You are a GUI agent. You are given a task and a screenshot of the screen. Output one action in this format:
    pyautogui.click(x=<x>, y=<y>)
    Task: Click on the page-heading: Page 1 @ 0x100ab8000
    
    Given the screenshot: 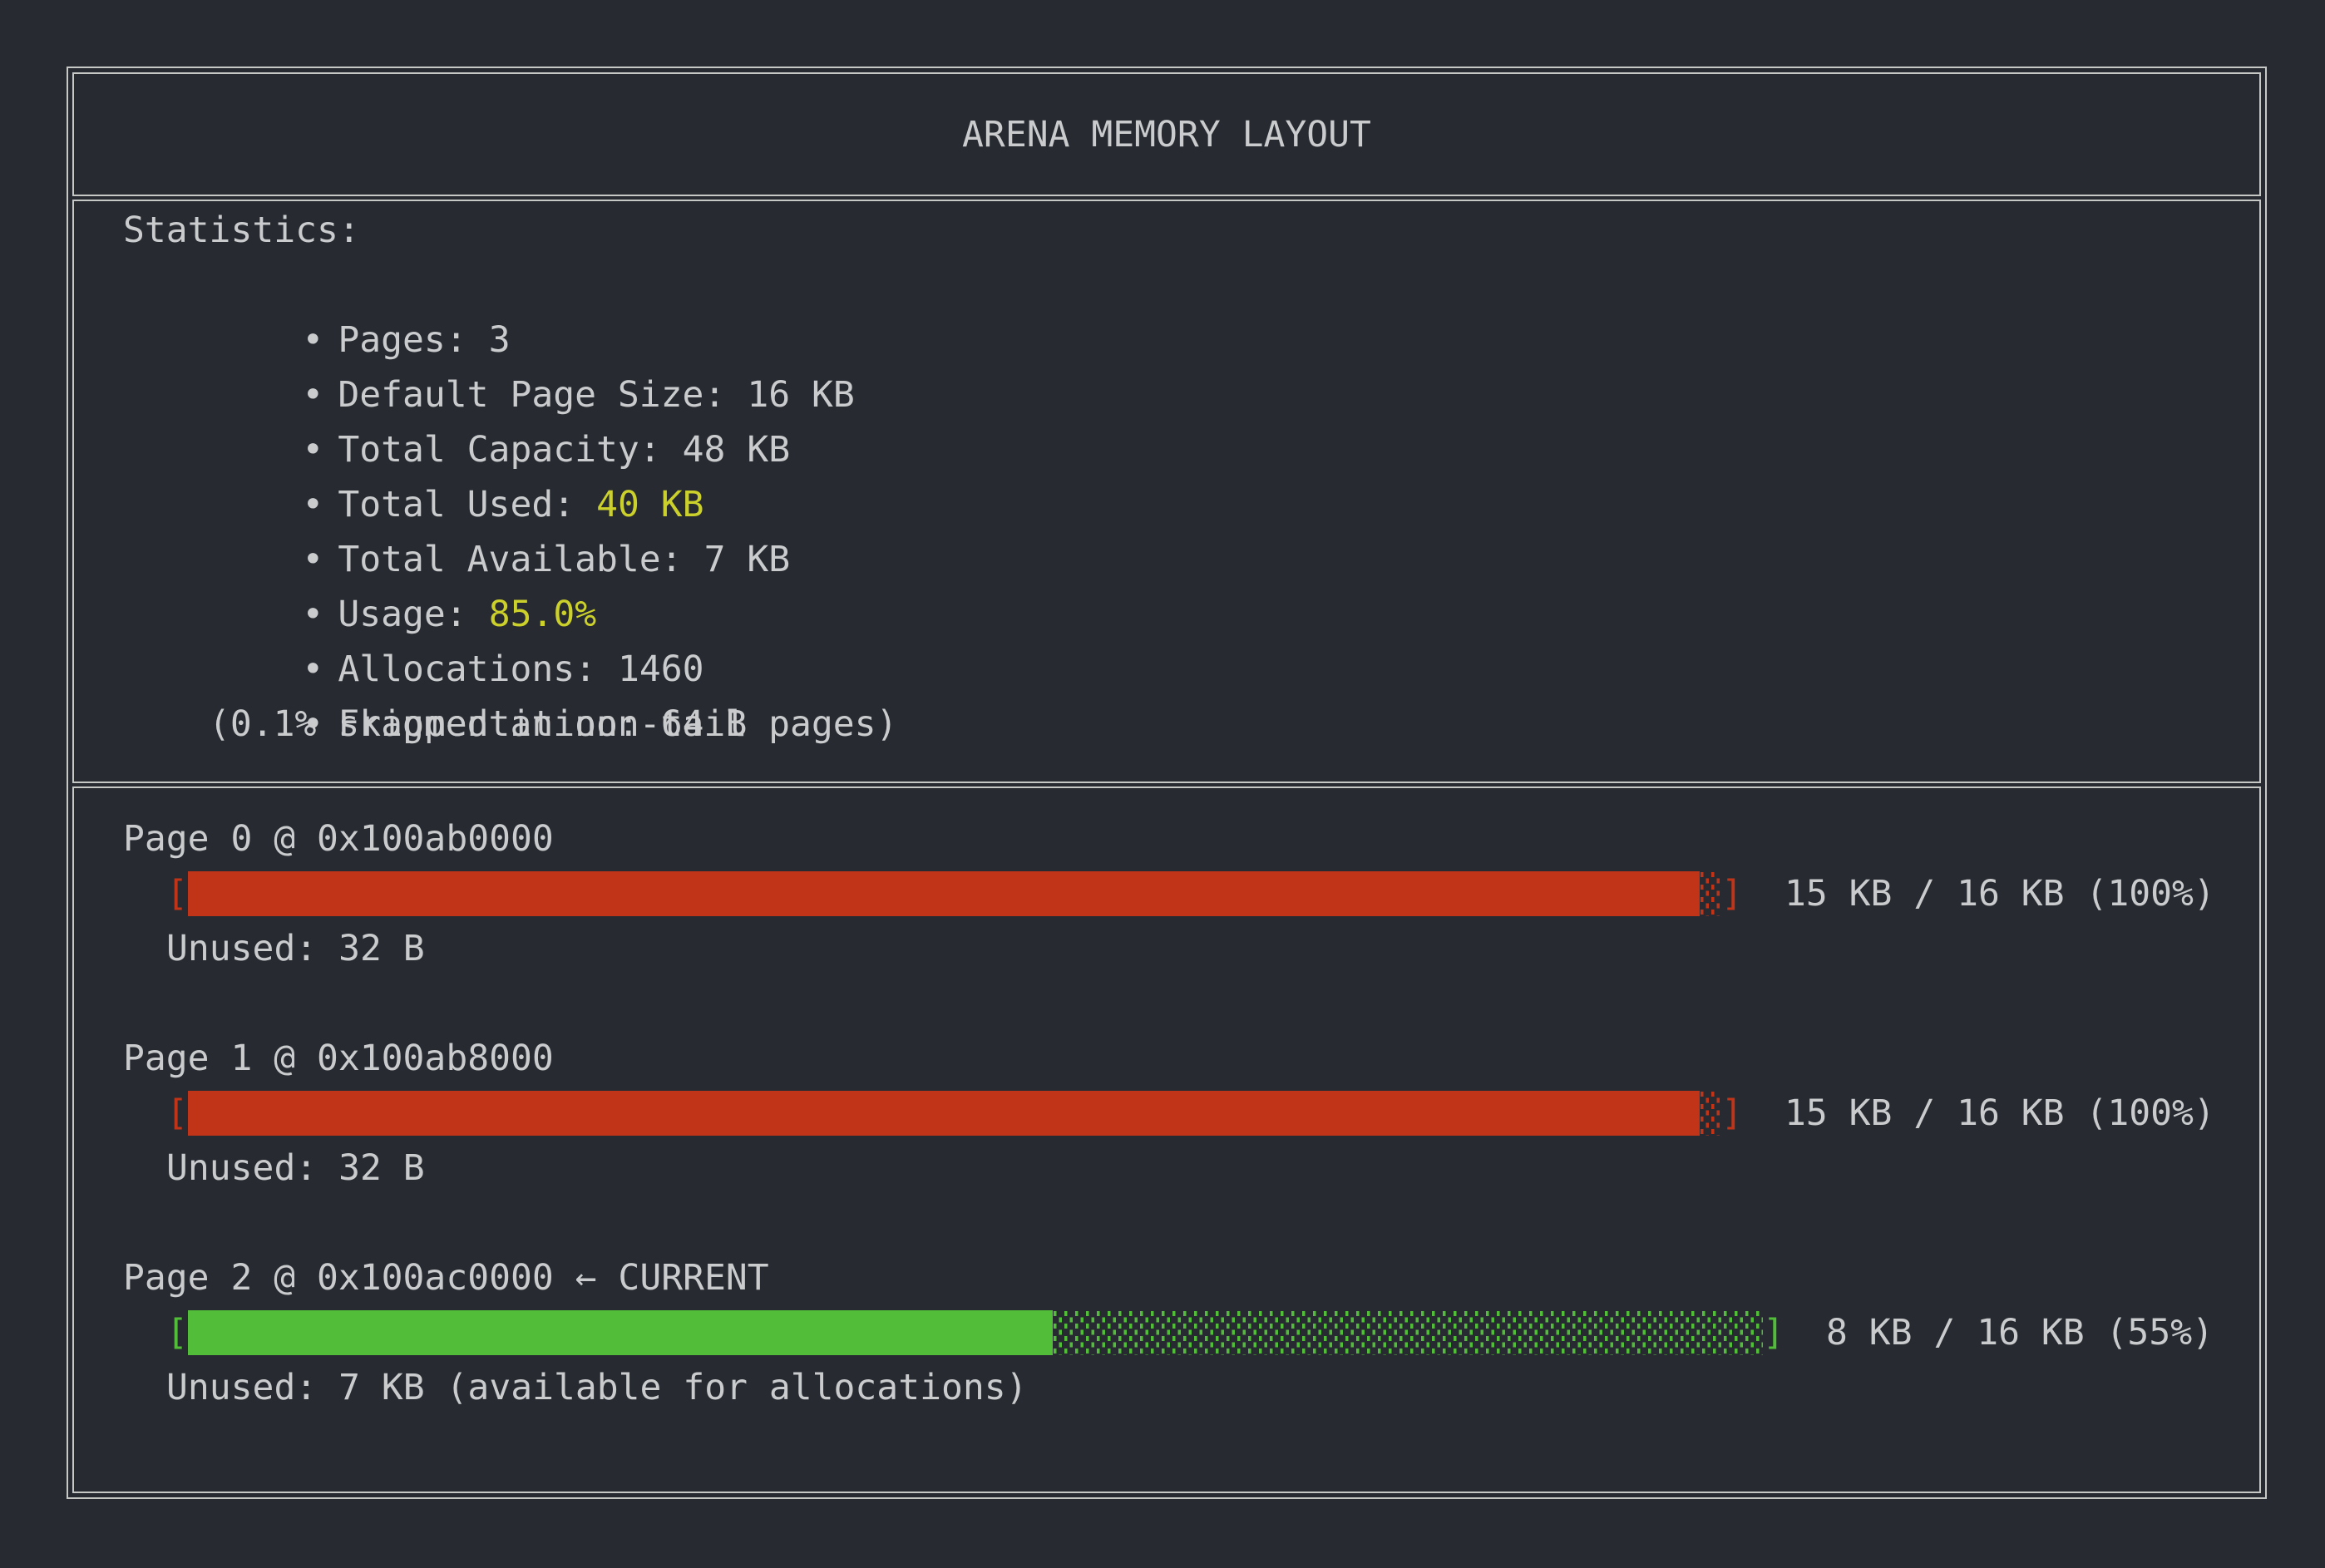 What is the action you would take?
    pyautogui.click(x=338, y=1058)
    